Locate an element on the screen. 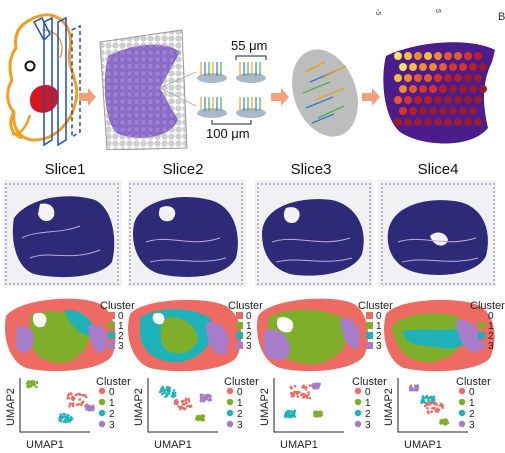  cluster-legend-title: Cluster is located at coordinates (117, 306).